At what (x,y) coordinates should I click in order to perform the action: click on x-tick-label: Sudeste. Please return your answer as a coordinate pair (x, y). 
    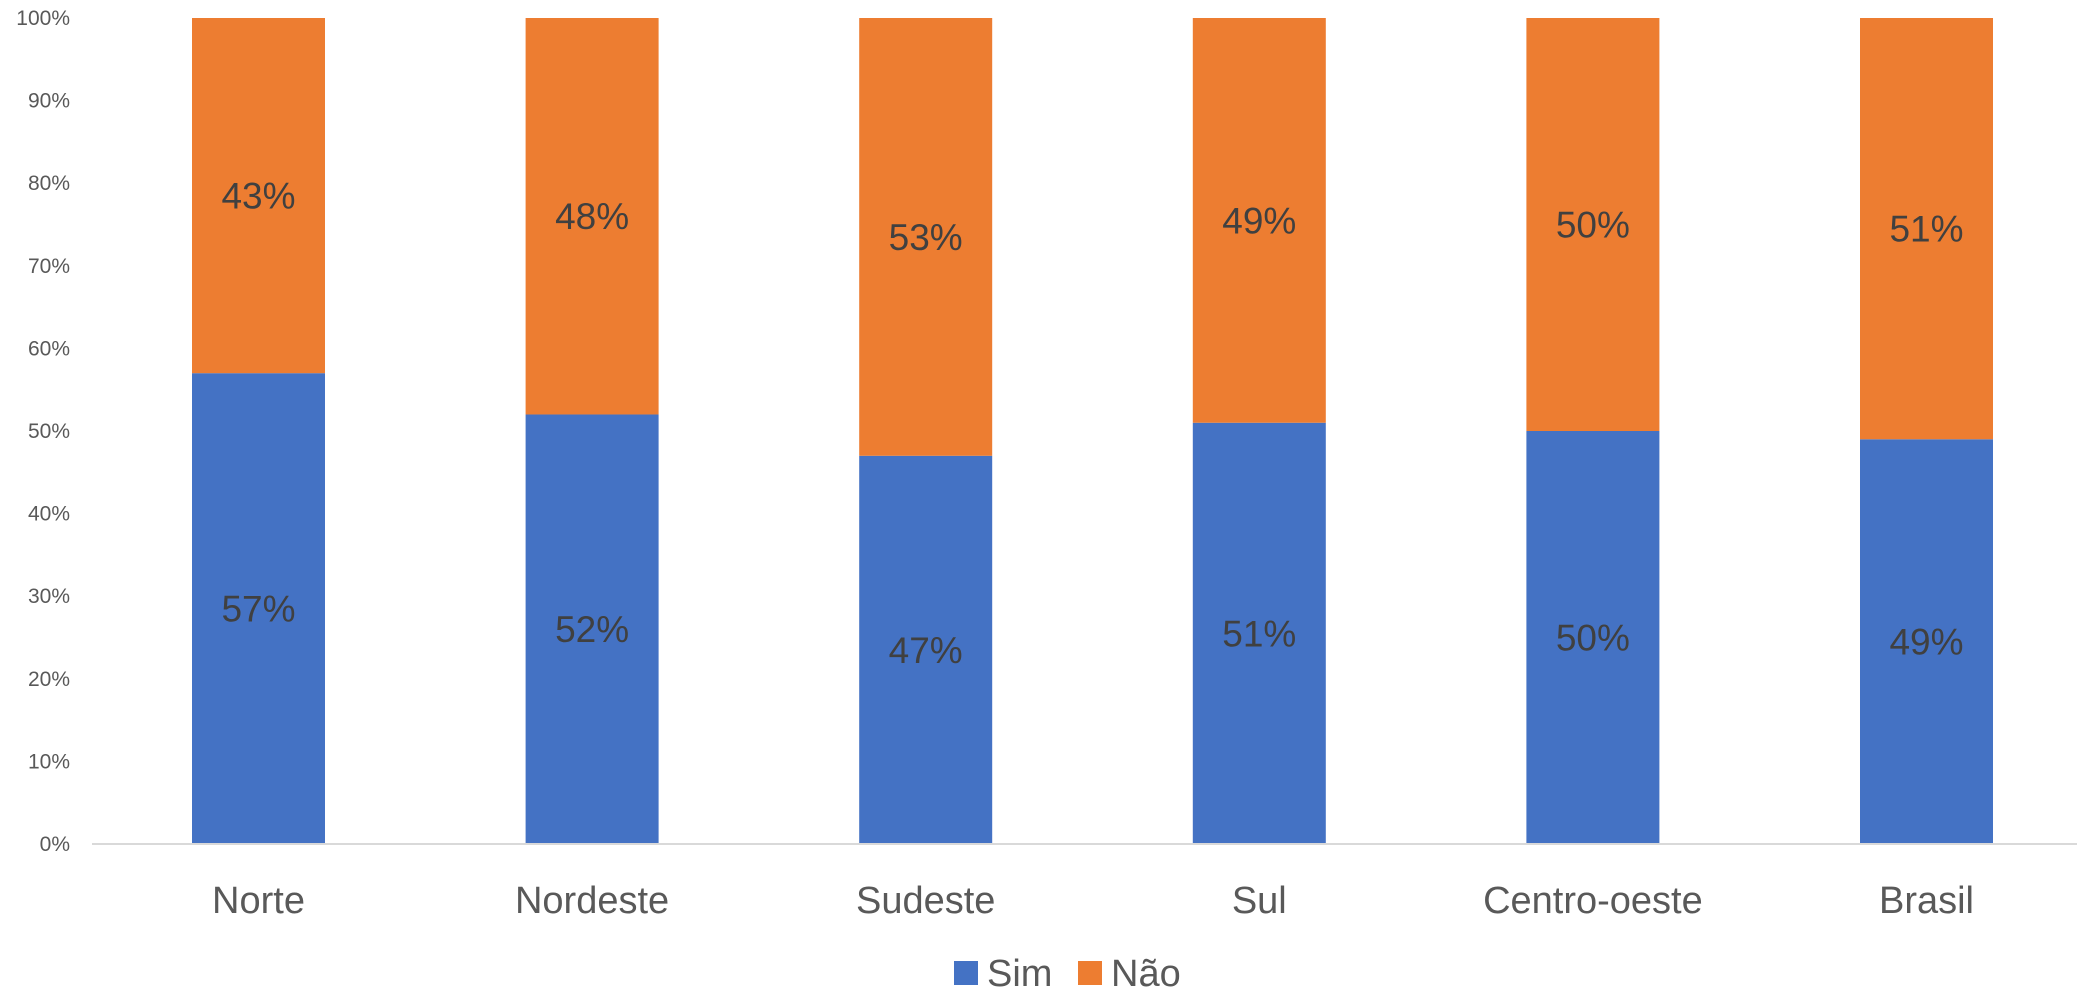
    Looking at the image, I should click on (925, 901).